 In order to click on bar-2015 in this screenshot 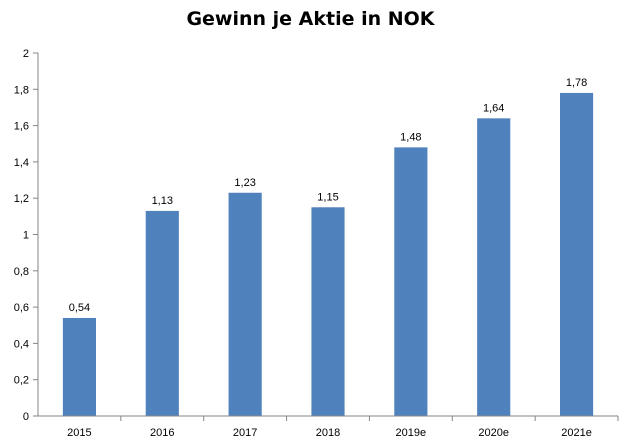, I will do `click(79, 366)`.